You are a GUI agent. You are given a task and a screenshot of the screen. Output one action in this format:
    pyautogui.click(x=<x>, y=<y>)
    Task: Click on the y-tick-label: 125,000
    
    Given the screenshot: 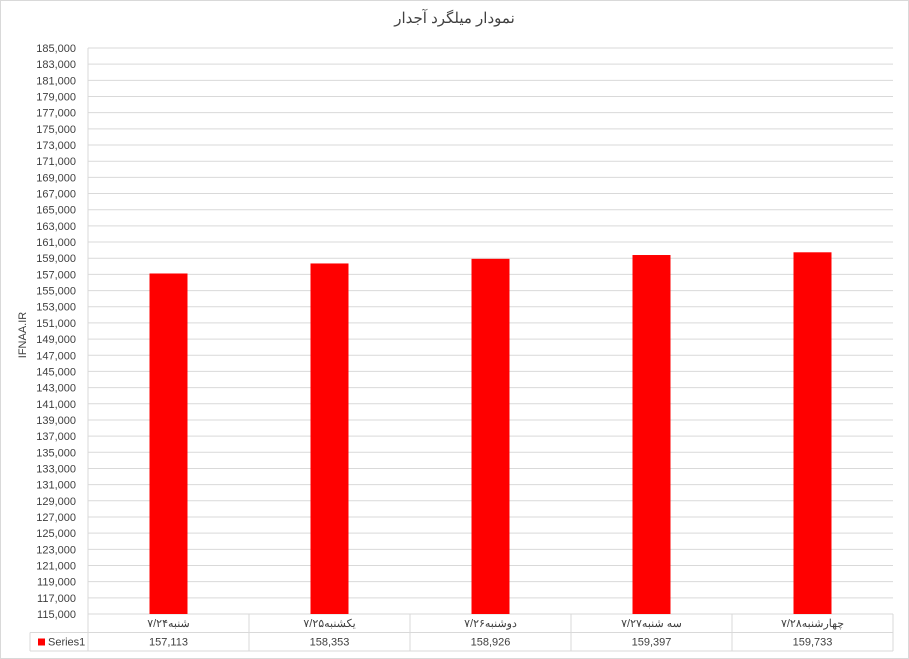 What is the action you would take?
    pyautogui.click(x=56, y=534)
    